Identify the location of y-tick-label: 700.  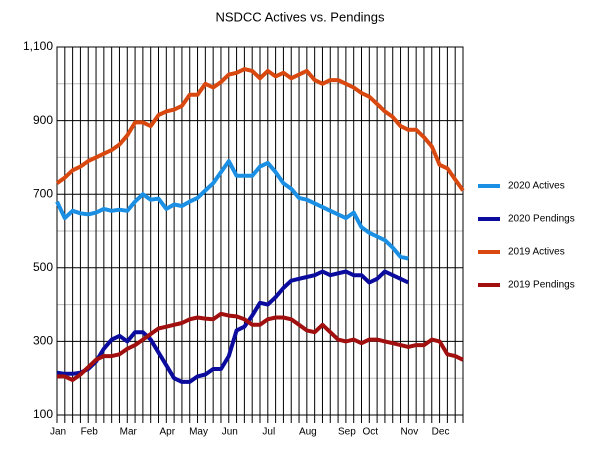
(43, 193).